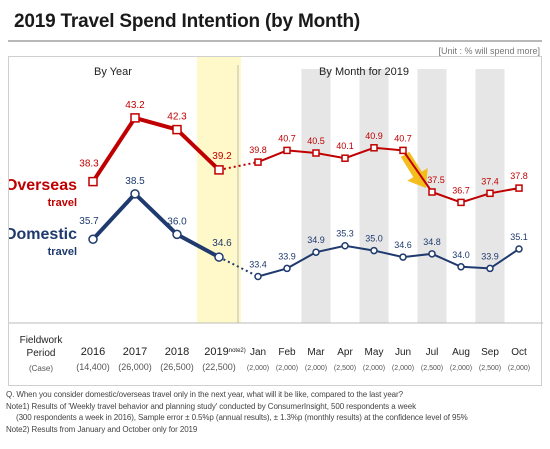 The image size is (550, 449). Describe the element at coordinates (374, 250) in the screenshot. I see `domestic-point-may` at that location.